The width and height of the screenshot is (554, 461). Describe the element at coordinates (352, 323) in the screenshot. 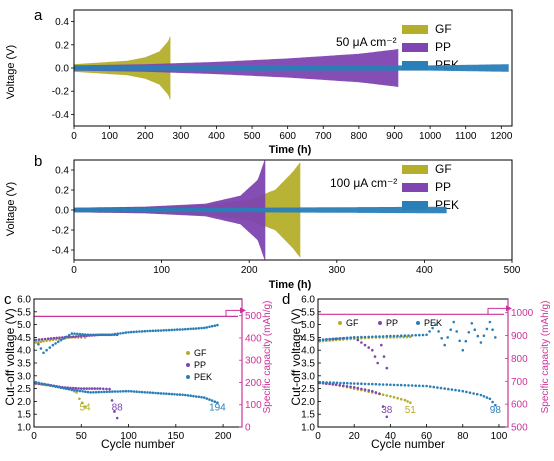

I see `panel-d-legend-gf: GF` at that location.